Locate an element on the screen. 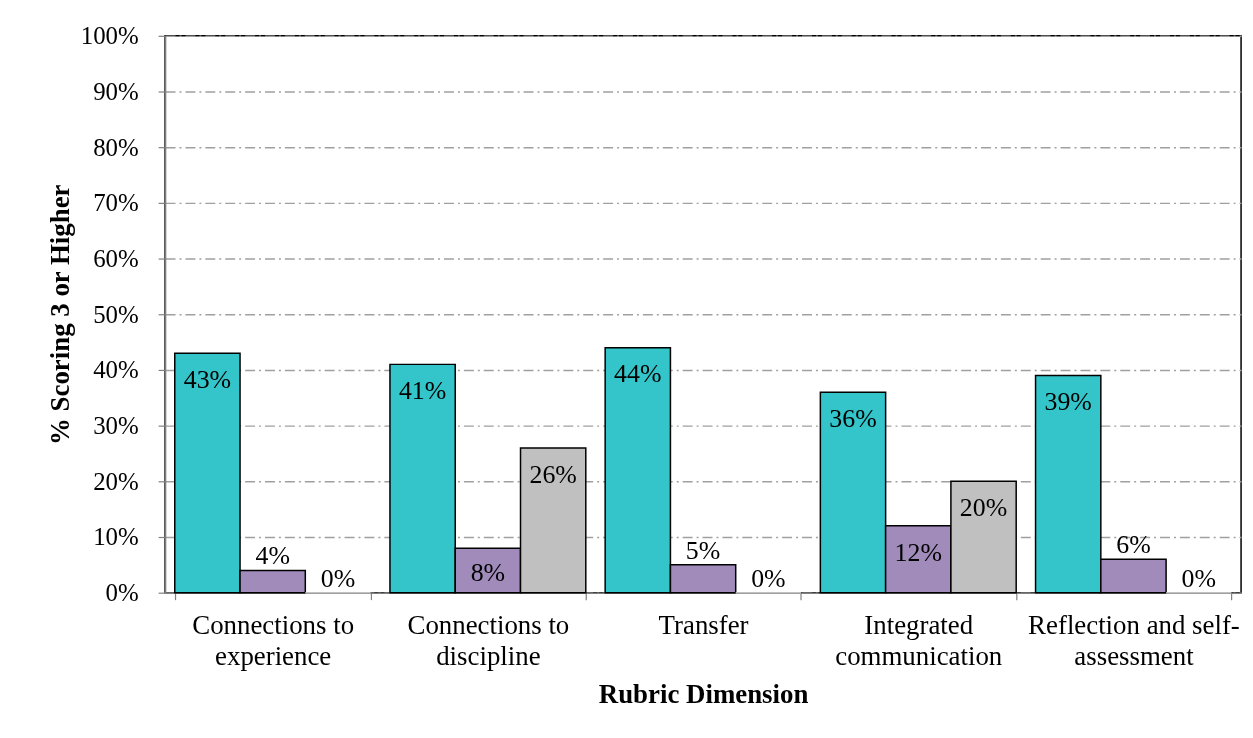  data-label: 20% is located at coordinates (983, 508).